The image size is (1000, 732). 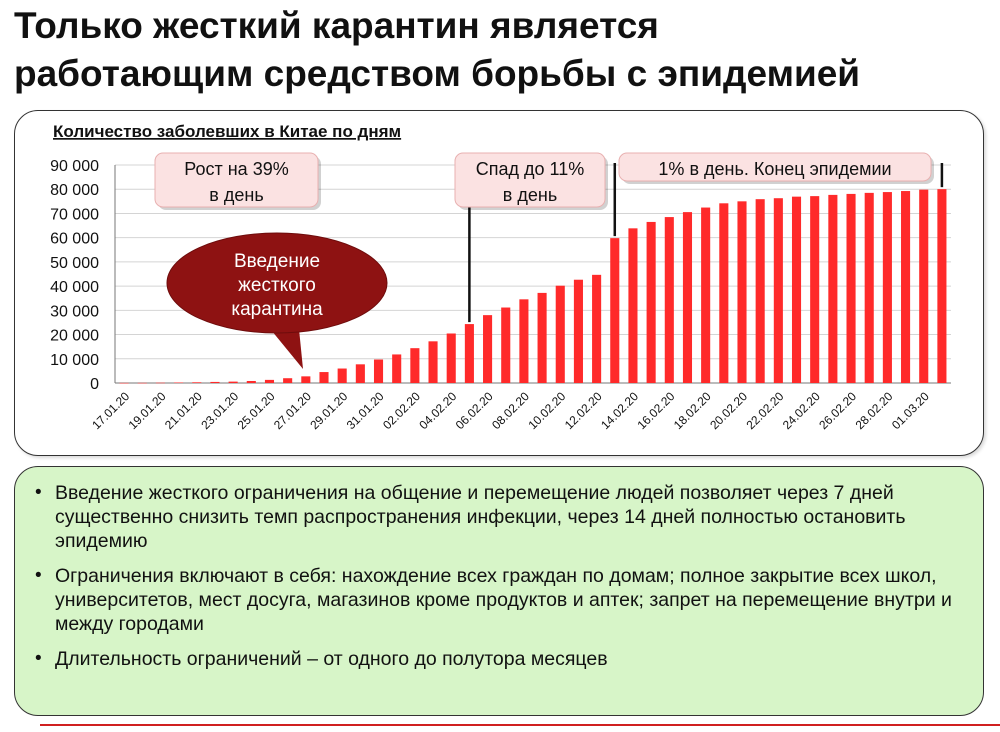 What do you see at coordinates (236, 195) in the screenshot?
I see `growth-callout-text: в день` at bounding box center [236, 195].